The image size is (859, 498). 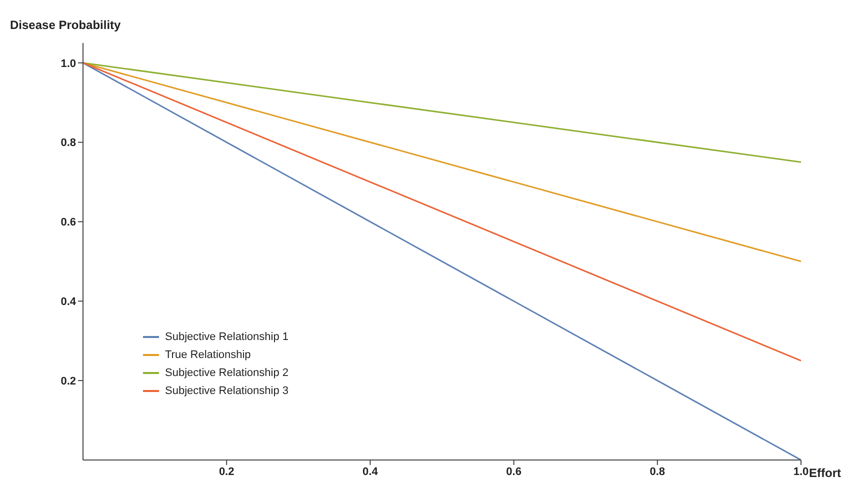 What do you see at coordinates (825, 473) in the screenshot?
I see `x-axis-title: Effort` at bounding box center [825, 473].